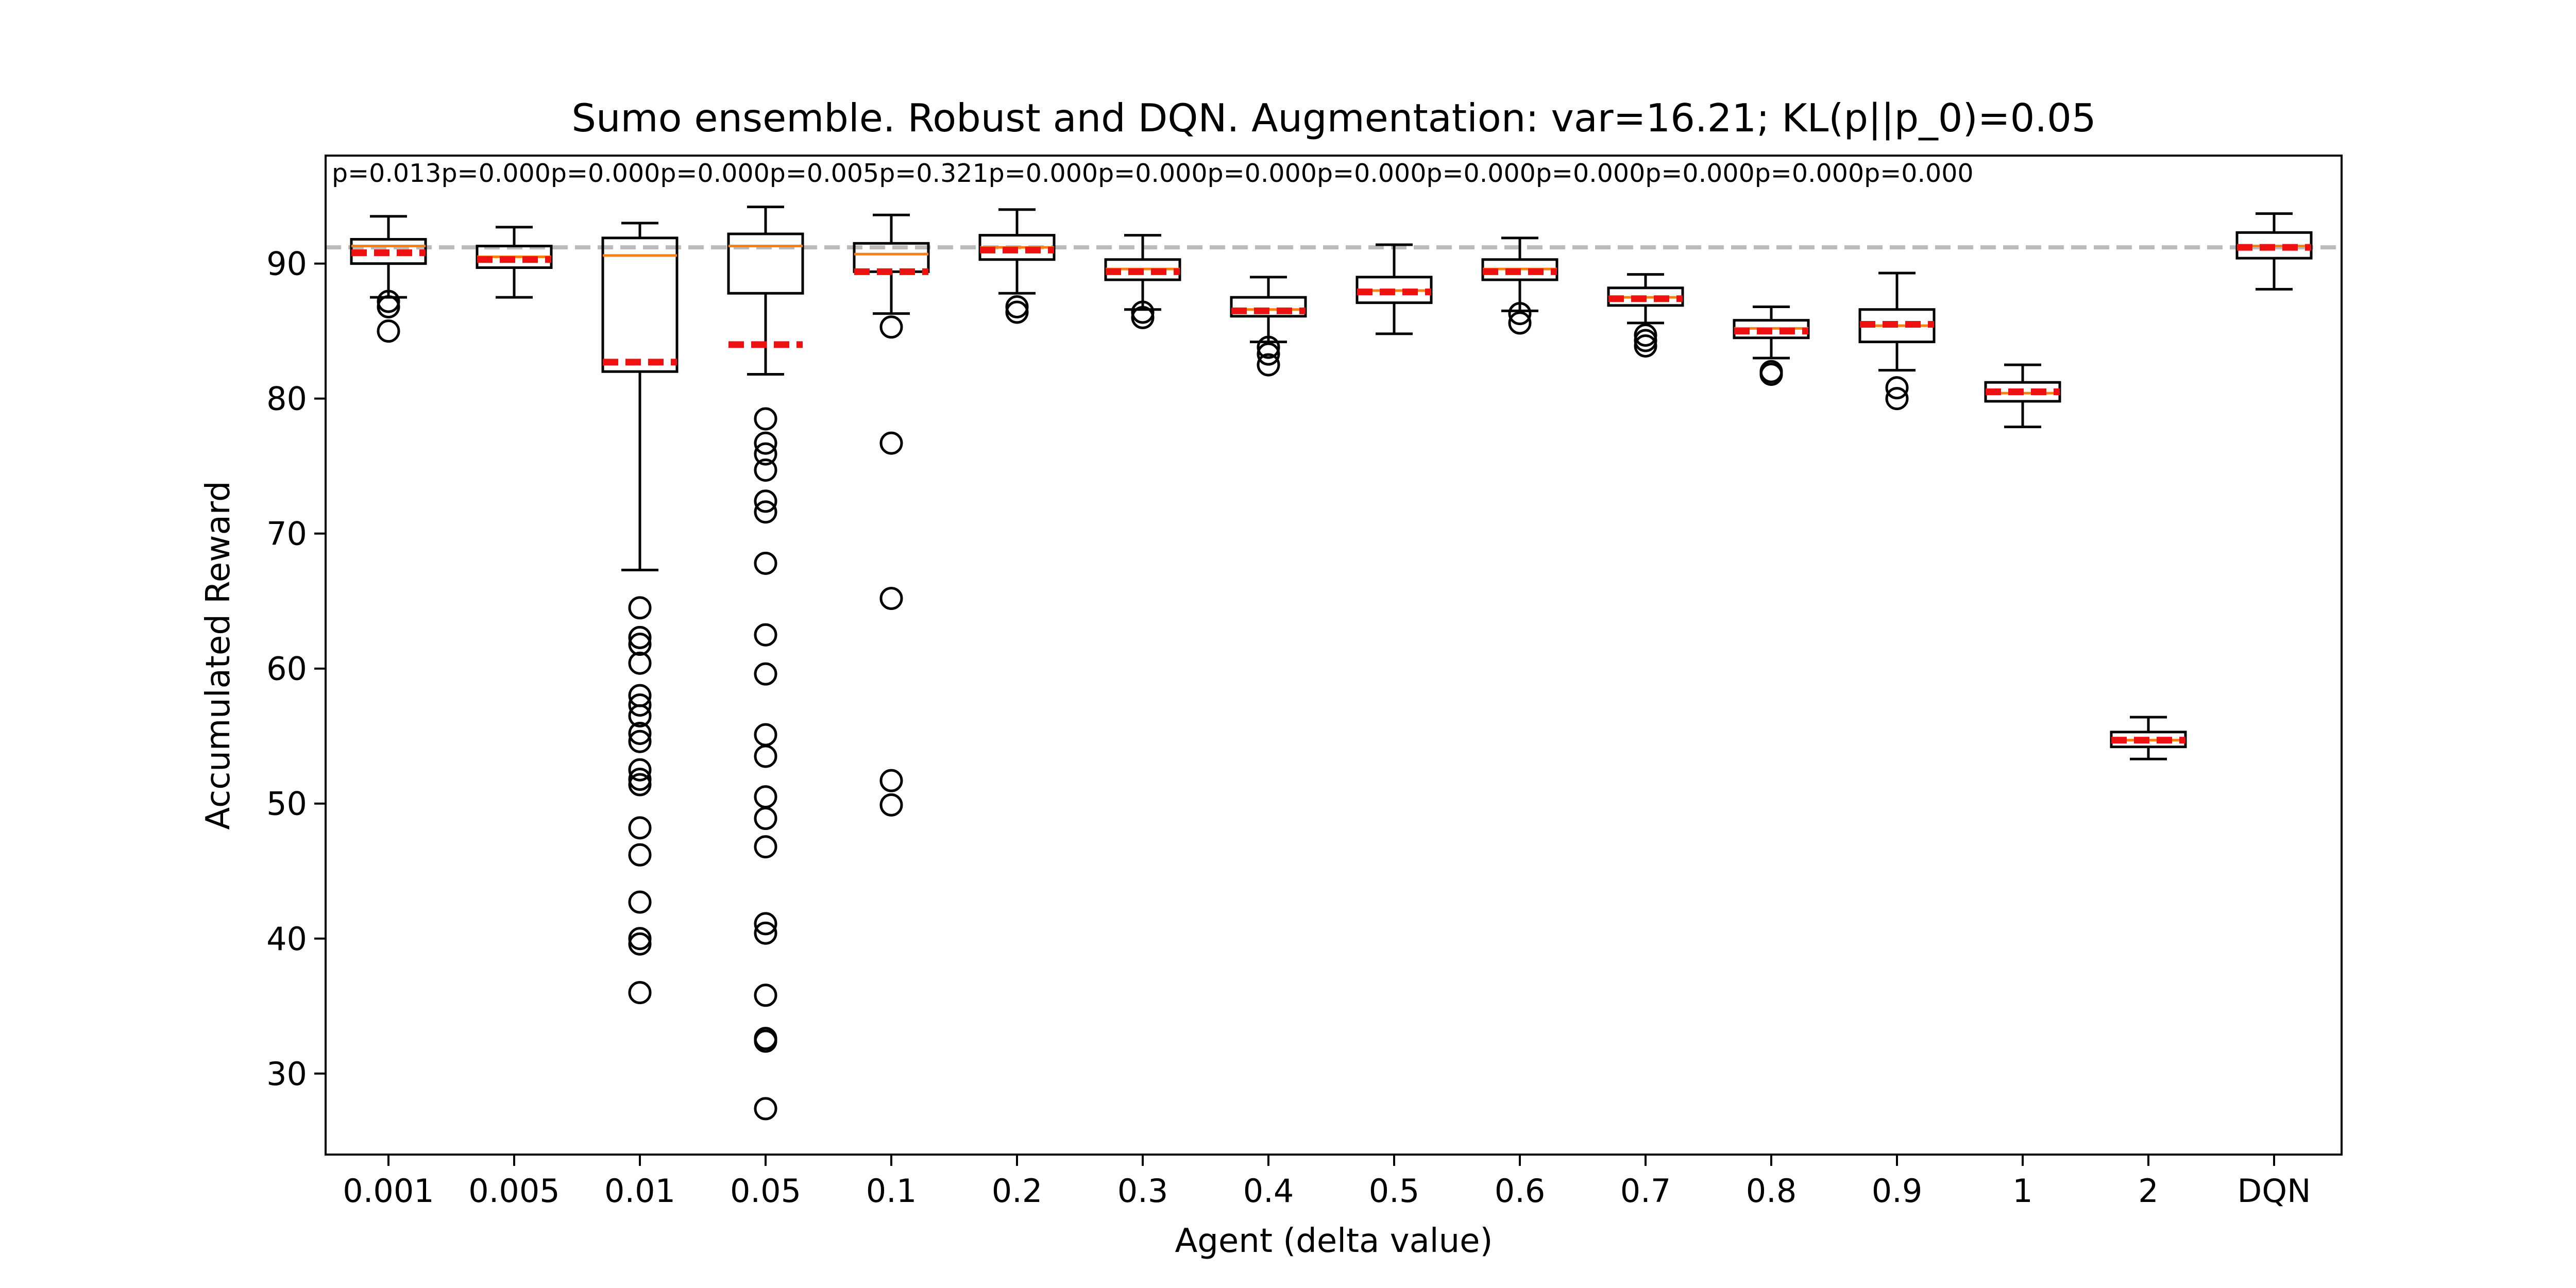  What do you see at coordinates (286, 399) in the screenshot?
I see `y-tick-label: 80` at bounding box center [286, 399].